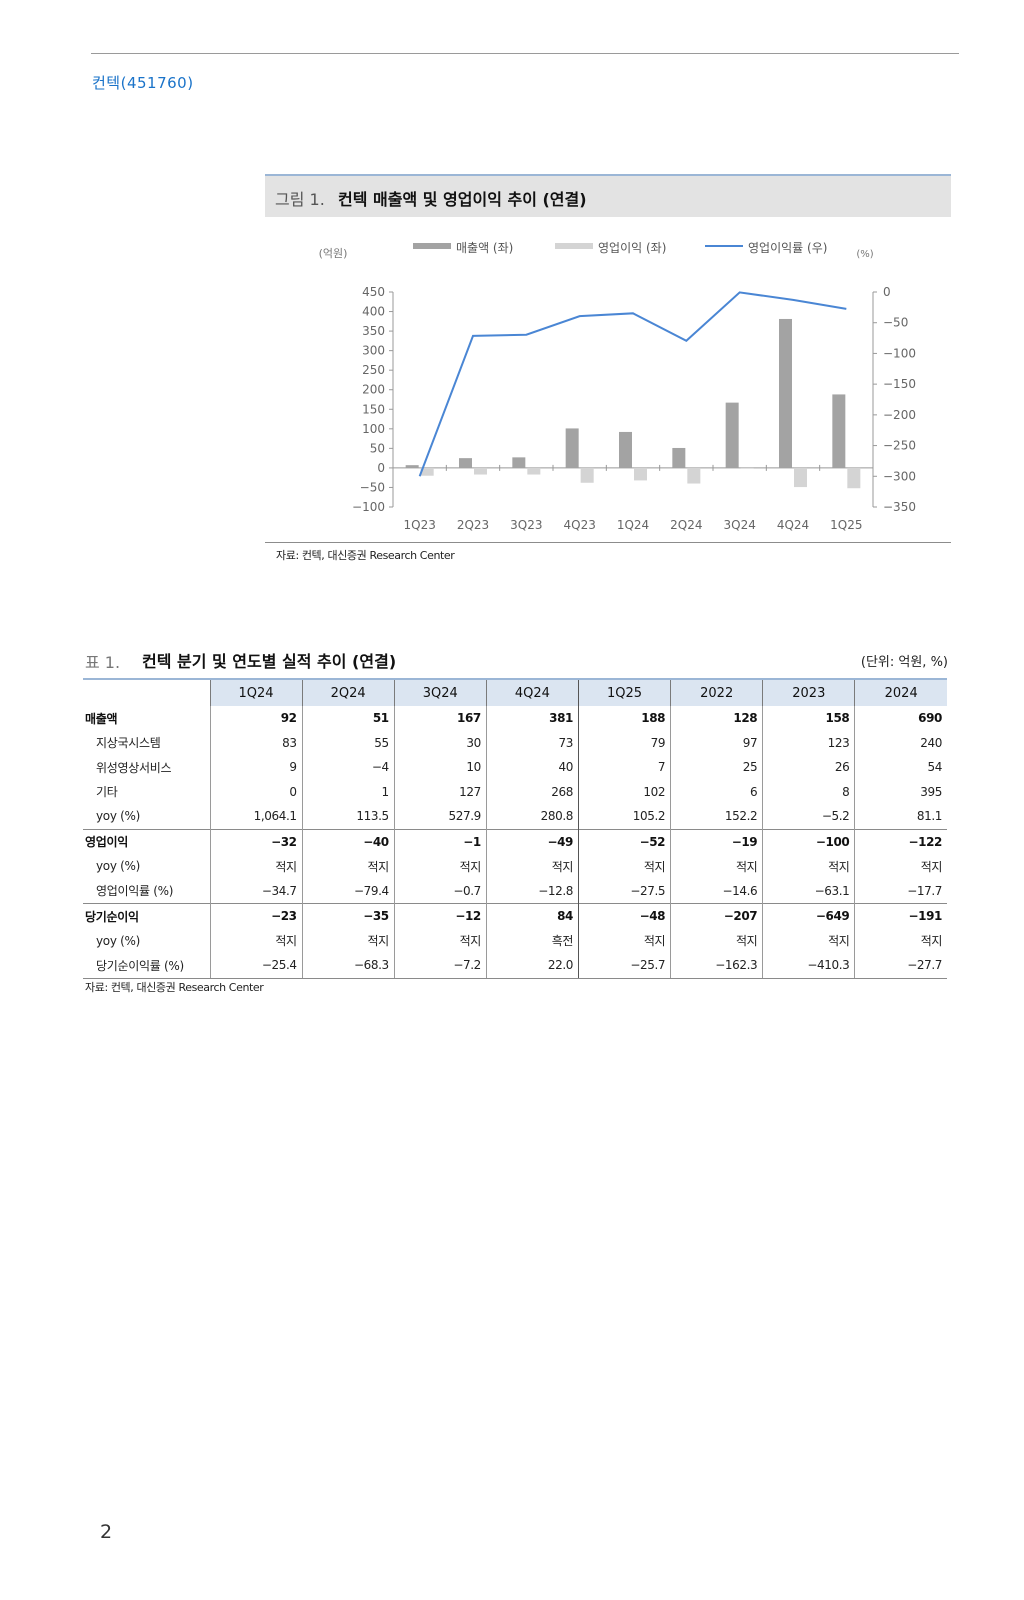  Describe the element at coordinates (899, 384) in the screenshot. I see `right-tick-label: −150` at that location.